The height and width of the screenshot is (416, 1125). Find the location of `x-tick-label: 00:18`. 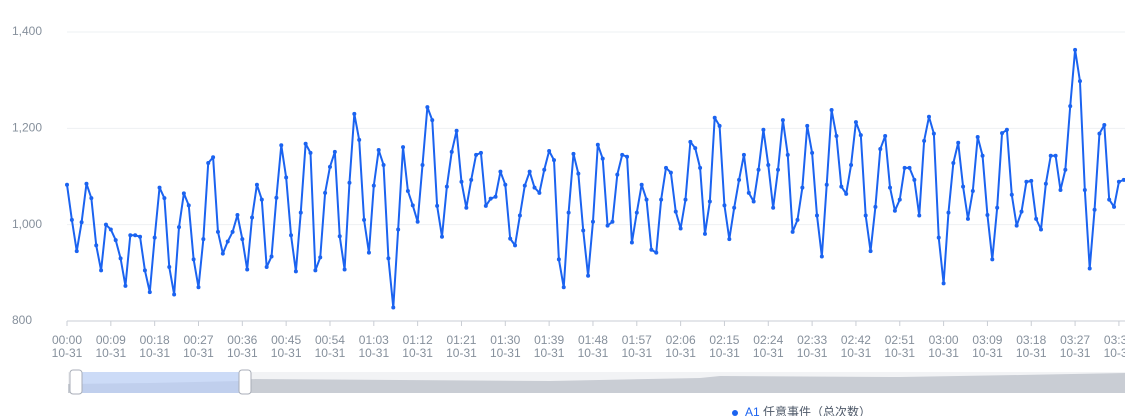

x-tick-label: 00:18 is located at coordinates (155, 340).